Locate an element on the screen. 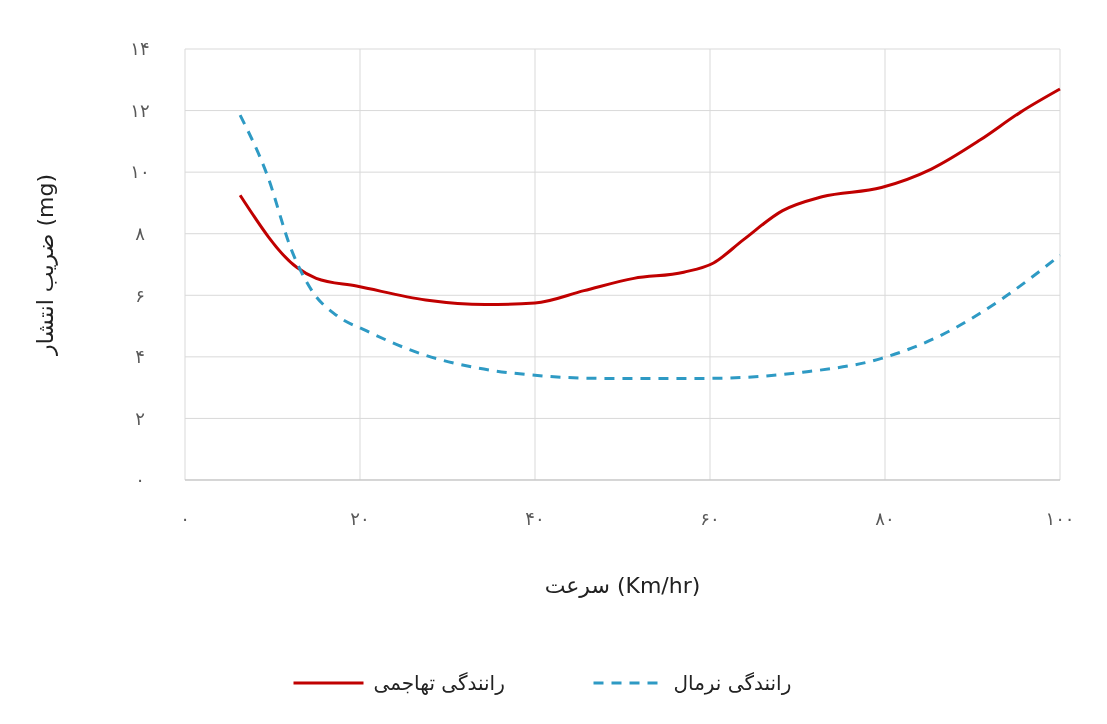 Image resolution: width=1107 pixels, height=724 pixels. y-axis-title: ضریب انتشار (mg) is located at coordinates (45, 265).